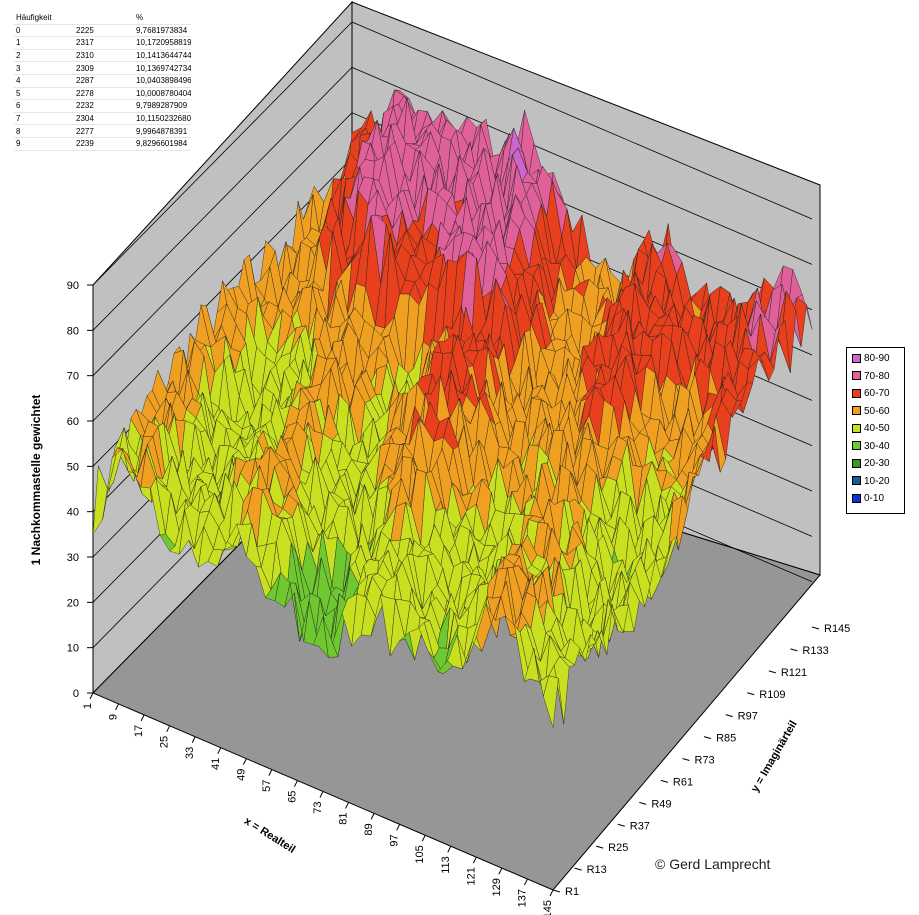 This screenshot has width=919, height=915. Describe the element at coordinates (73, 286) in the screenshot. I see `z-tick-label: 90` at that location.